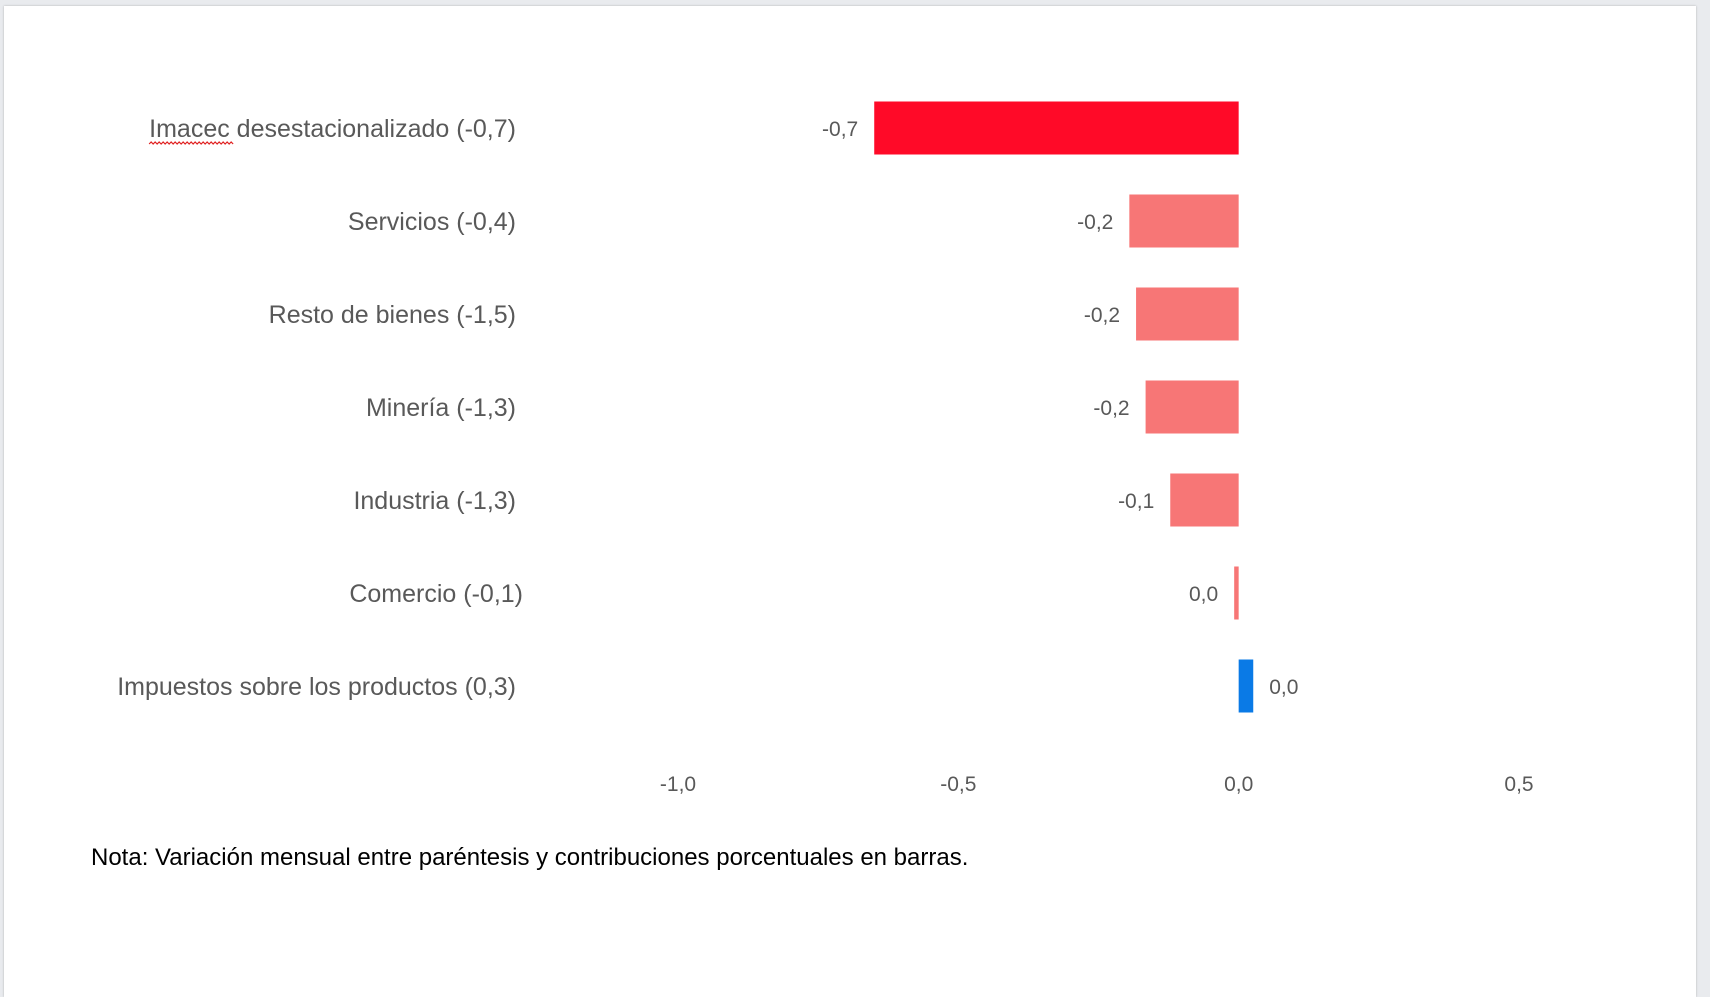 This screenshot has height=997, width=1710. I want to click on x-tick-label: -1,0, so click(678, 784).